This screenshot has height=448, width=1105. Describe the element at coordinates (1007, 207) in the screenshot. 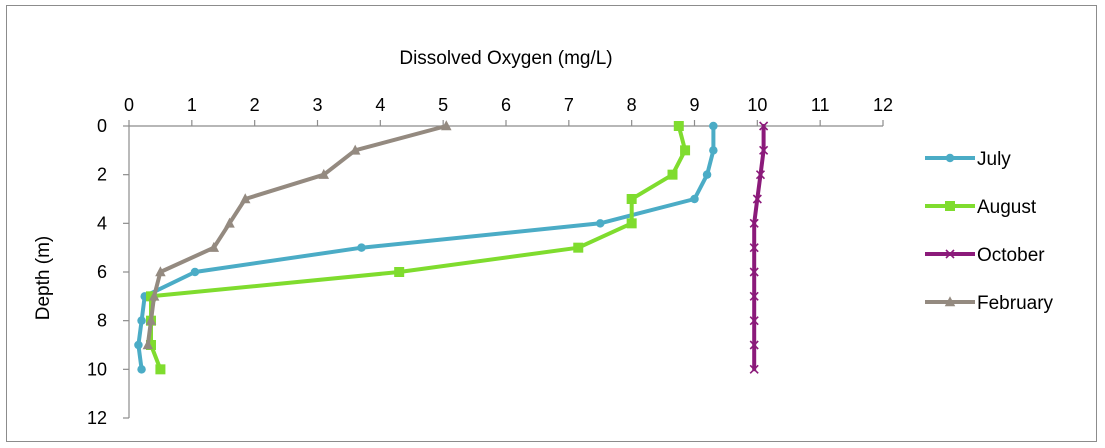

I see `legend-label: August` at that location.